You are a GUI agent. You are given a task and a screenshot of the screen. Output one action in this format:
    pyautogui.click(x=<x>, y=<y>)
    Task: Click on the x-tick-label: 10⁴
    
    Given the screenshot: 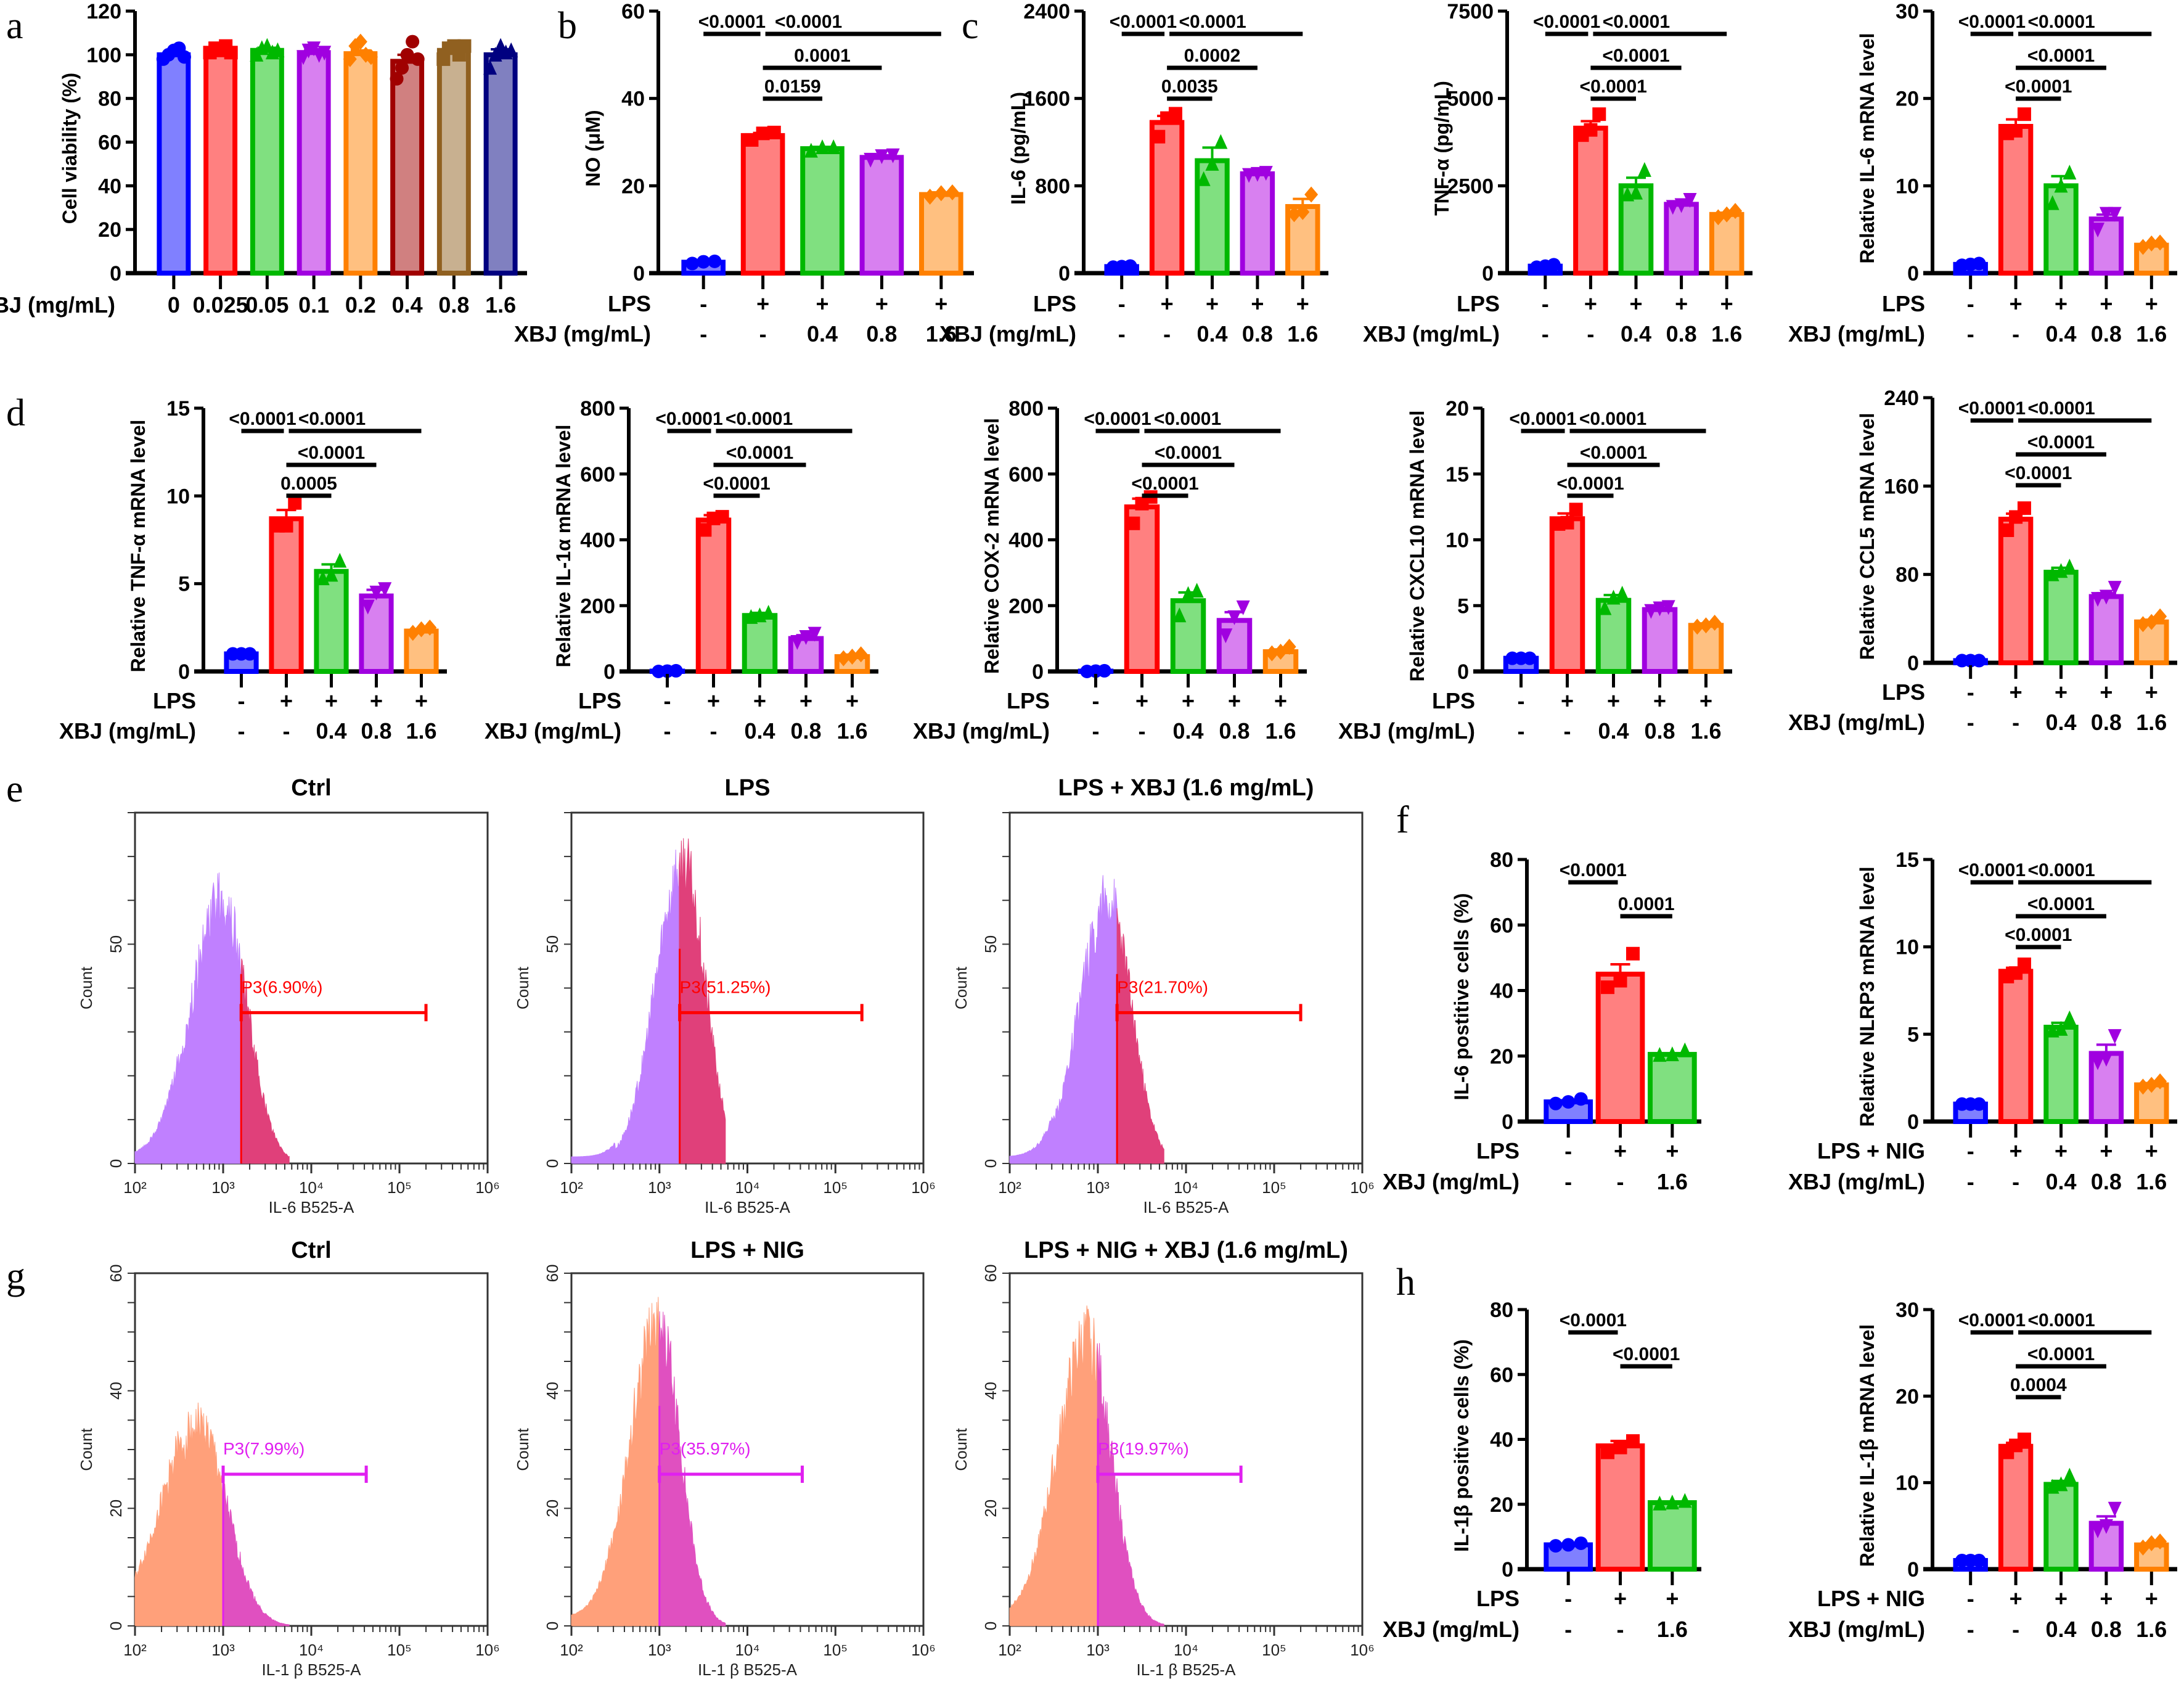 What is the action you would take?
    pyautogui.click(x=1186, y=1187)
    